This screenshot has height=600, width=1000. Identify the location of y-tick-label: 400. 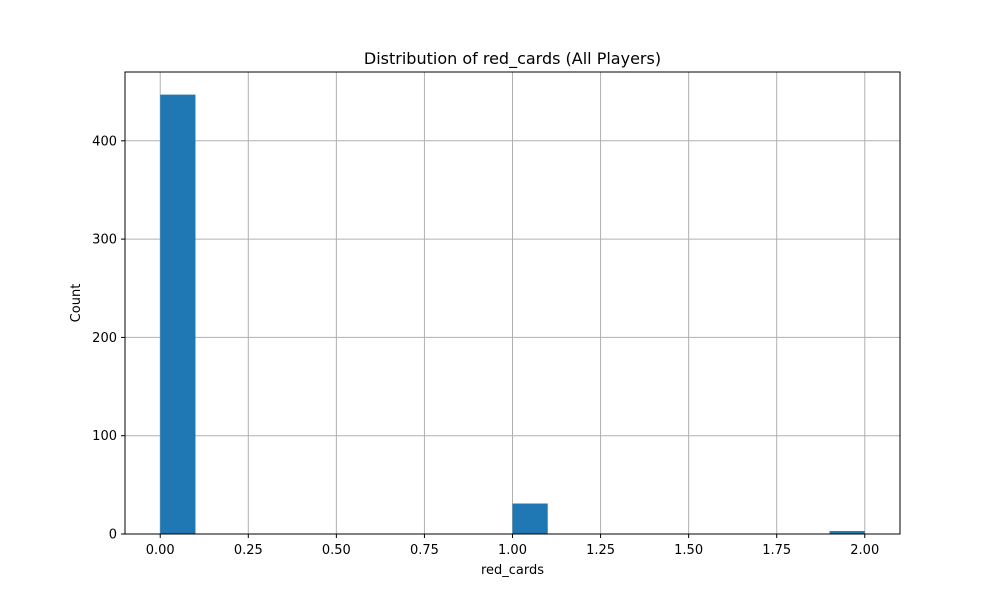
(104, 141).